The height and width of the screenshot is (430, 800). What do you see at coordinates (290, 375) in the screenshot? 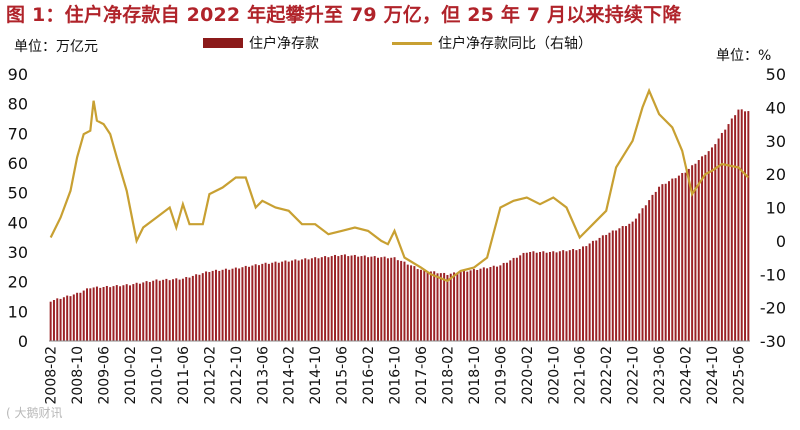
I see `x-tick-label: 2014-02` at bounding box center [290, 375].